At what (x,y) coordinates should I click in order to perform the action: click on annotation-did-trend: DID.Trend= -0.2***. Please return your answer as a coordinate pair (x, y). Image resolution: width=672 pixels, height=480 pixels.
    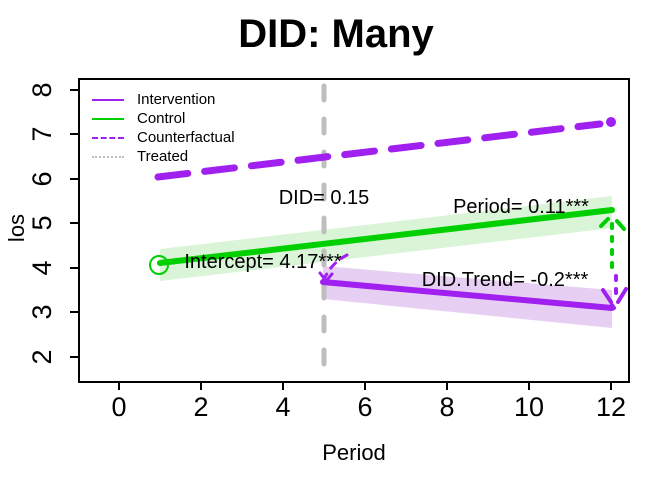
    Looking at the image, I should click on (505, 280).